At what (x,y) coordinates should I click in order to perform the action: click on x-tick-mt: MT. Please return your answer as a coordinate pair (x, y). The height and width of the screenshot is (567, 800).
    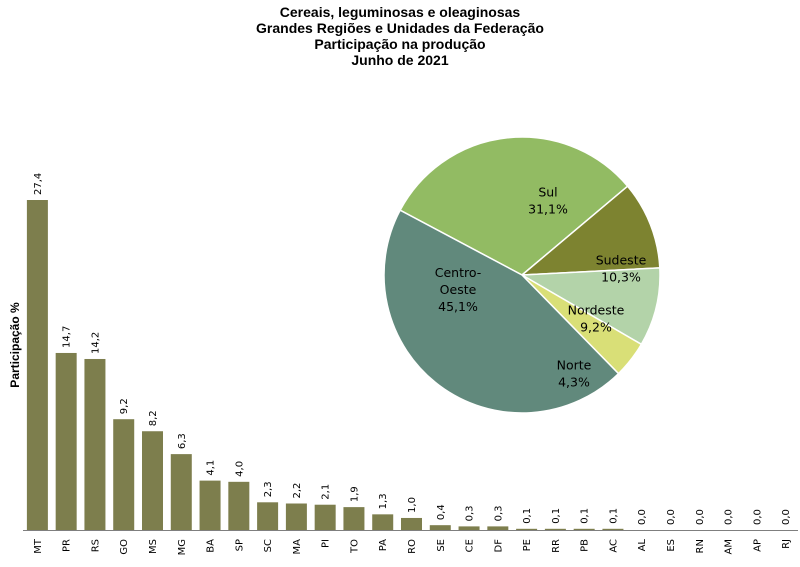
    Looking at the image, I should click on (38, 546).